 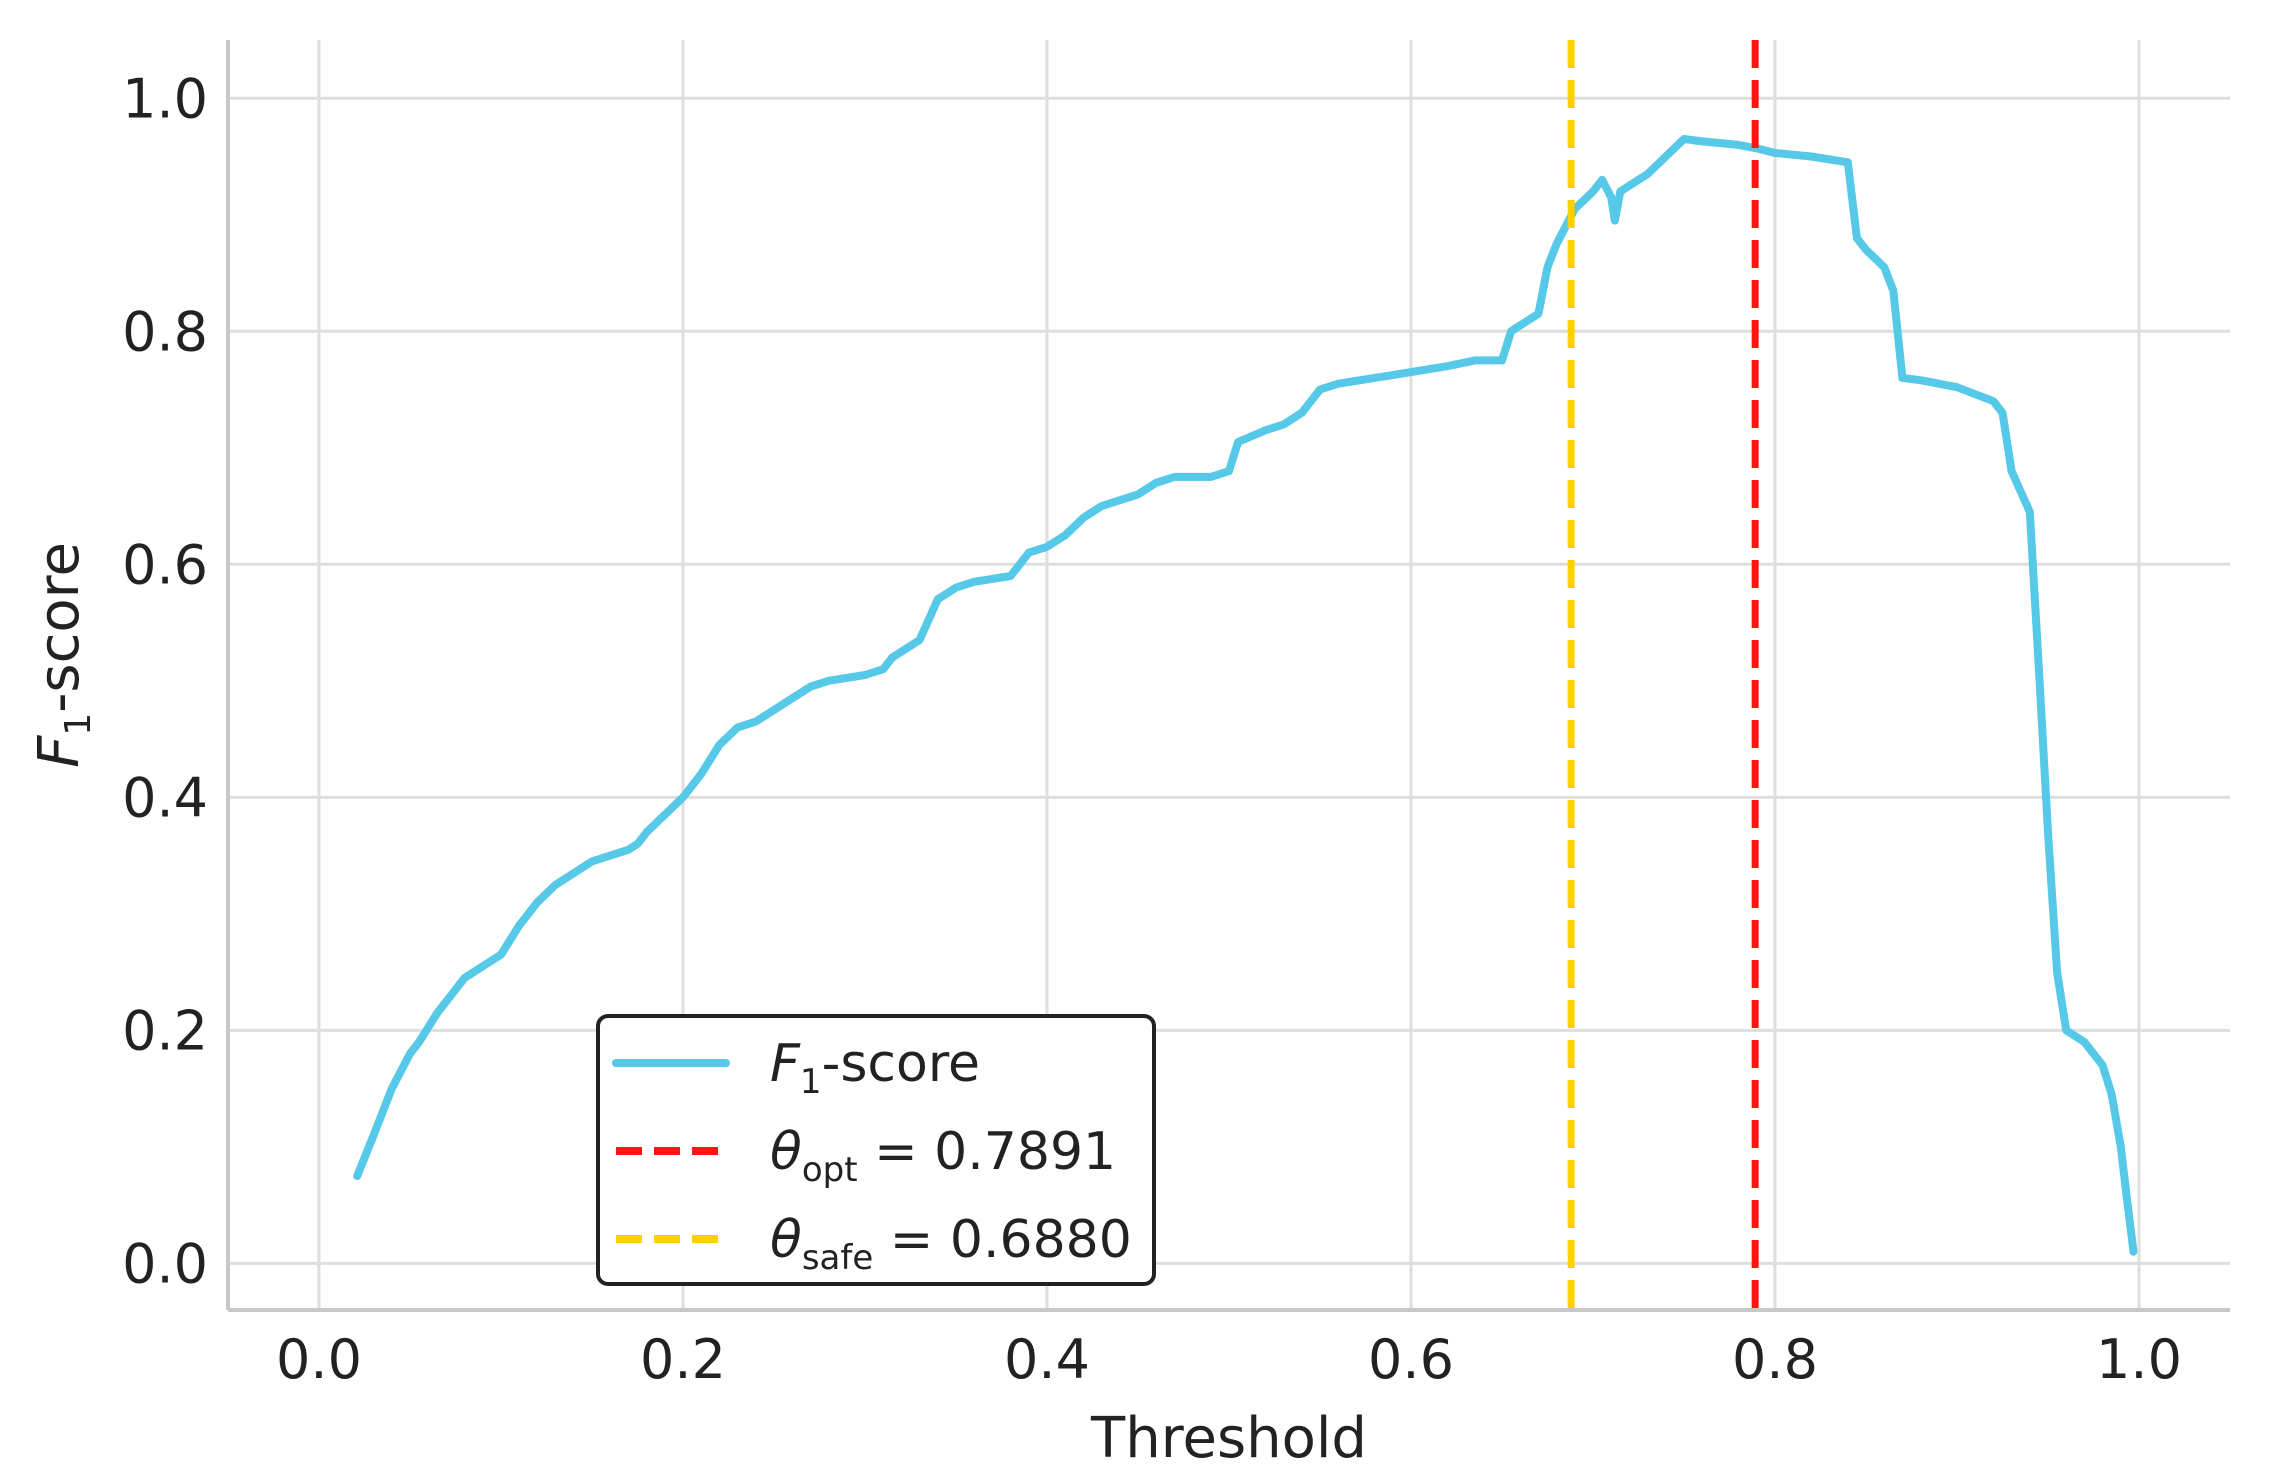 I want to click on legend-label-rest-2: = 0.6880, so click(x=1002, y=1240).